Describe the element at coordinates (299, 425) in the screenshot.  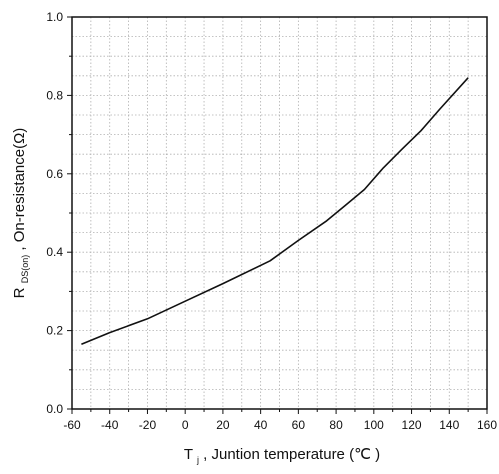
I see `x-tick-label: 60` at that location.